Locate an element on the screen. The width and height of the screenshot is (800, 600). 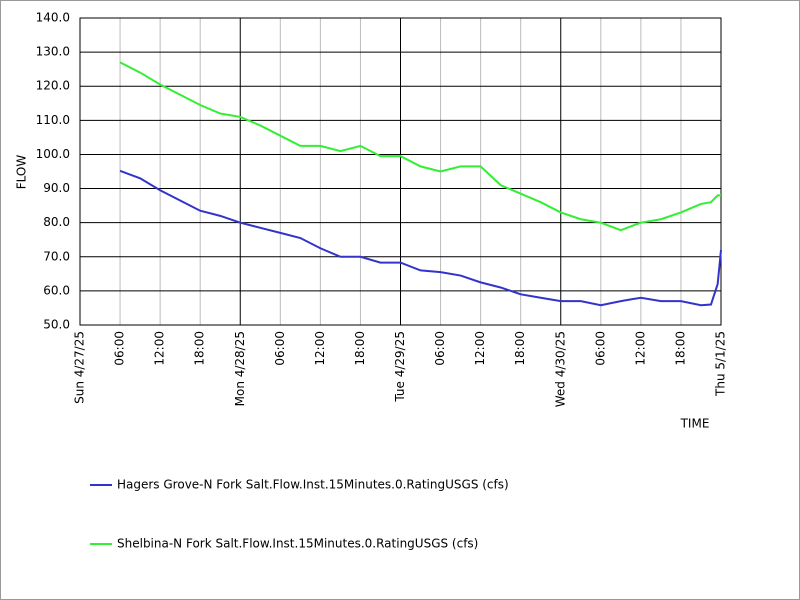
x-axis-label: TIME is located at coordinates (695, 424).